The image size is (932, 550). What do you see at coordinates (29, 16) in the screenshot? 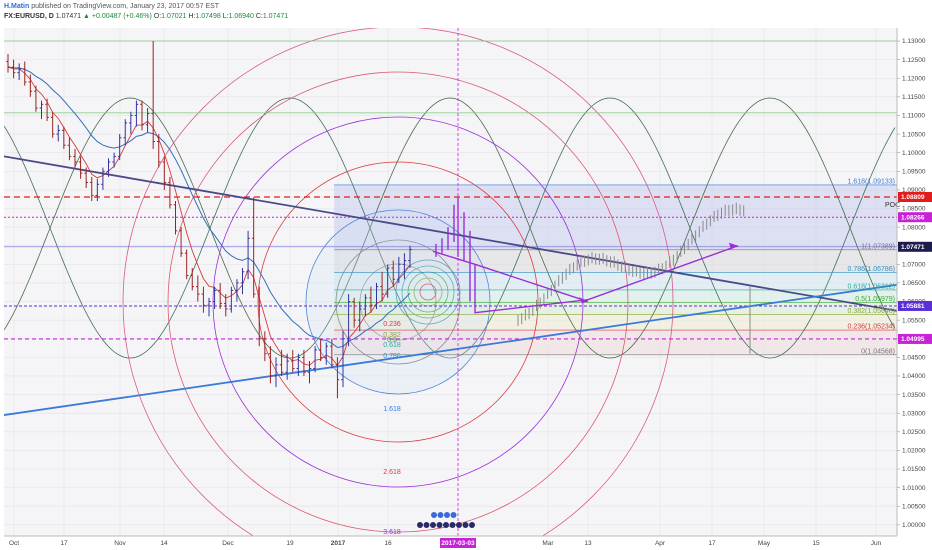
I see `symbol-label: FX:EURUSD, D` at bounding box center [29, 16].